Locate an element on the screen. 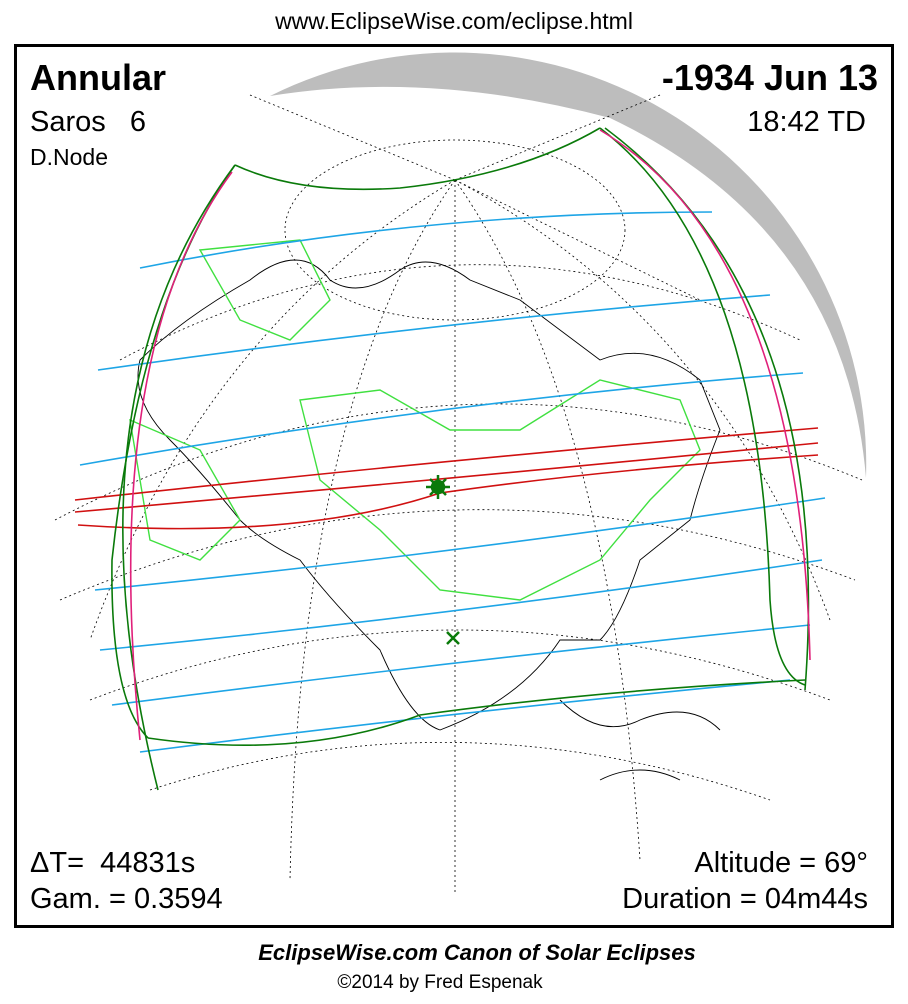  time: 18:42 TD is located at coordinates (806, 122).